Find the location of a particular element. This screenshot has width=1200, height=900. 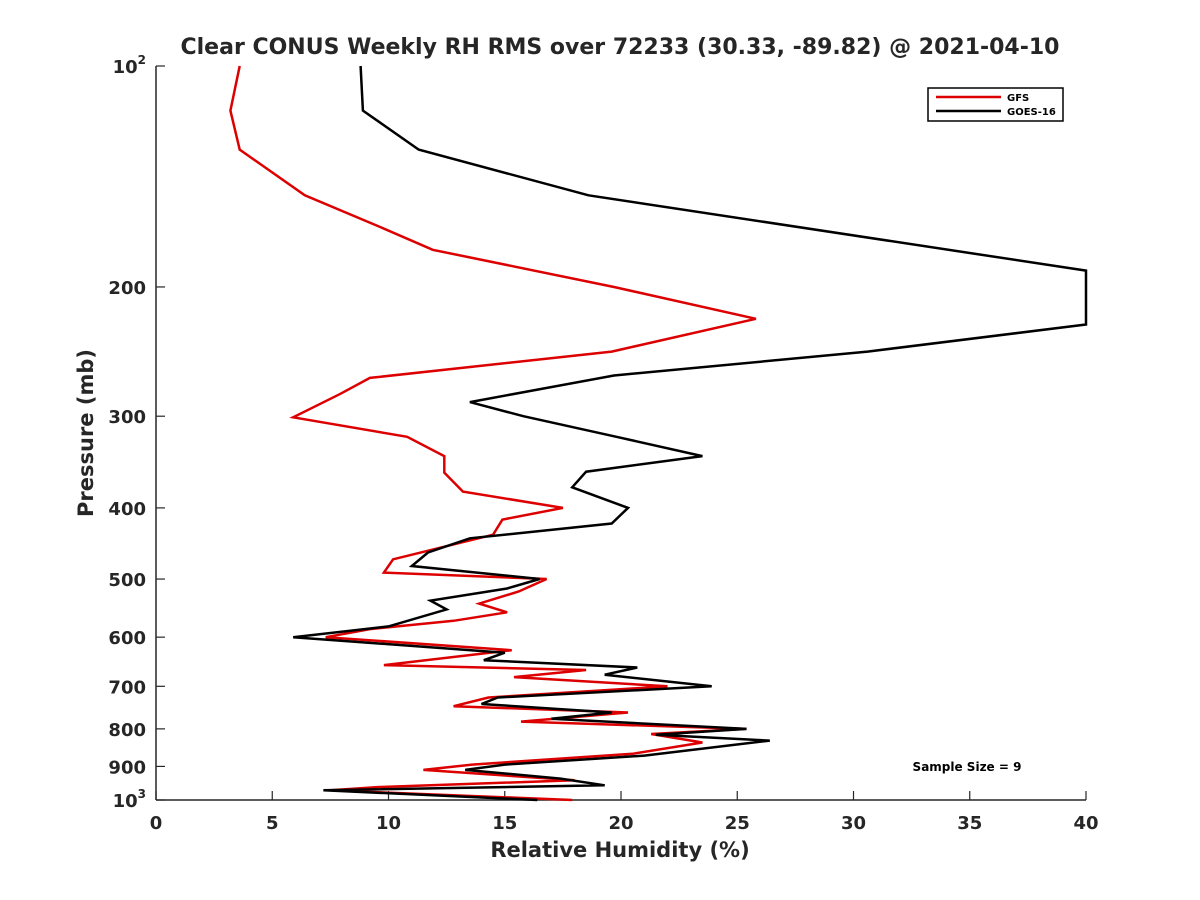

y-tick-label-800: 800 is located at coordinates (127, 730).